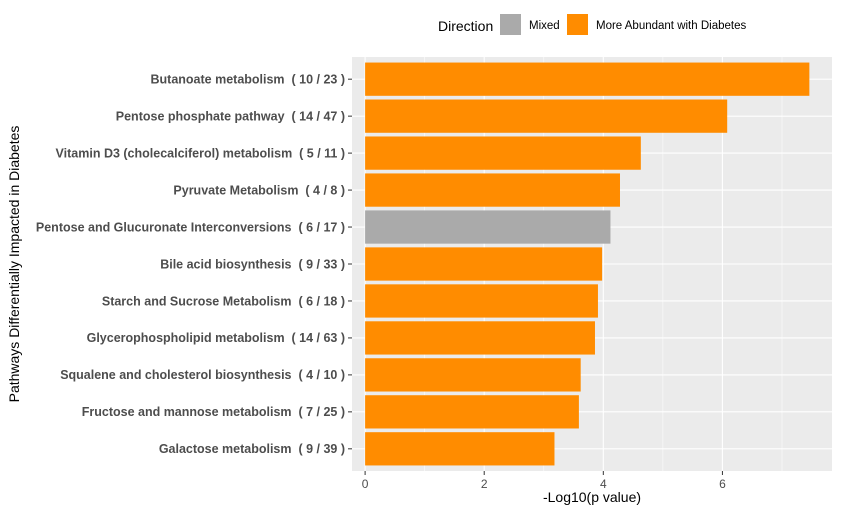 The width and height of the screenshot is (846, 517). Describe the element at coordinates (259, 190) in the screenshot. I see `category-label: Pyruvate Metabolism ( 4 / 8 )` at that location.